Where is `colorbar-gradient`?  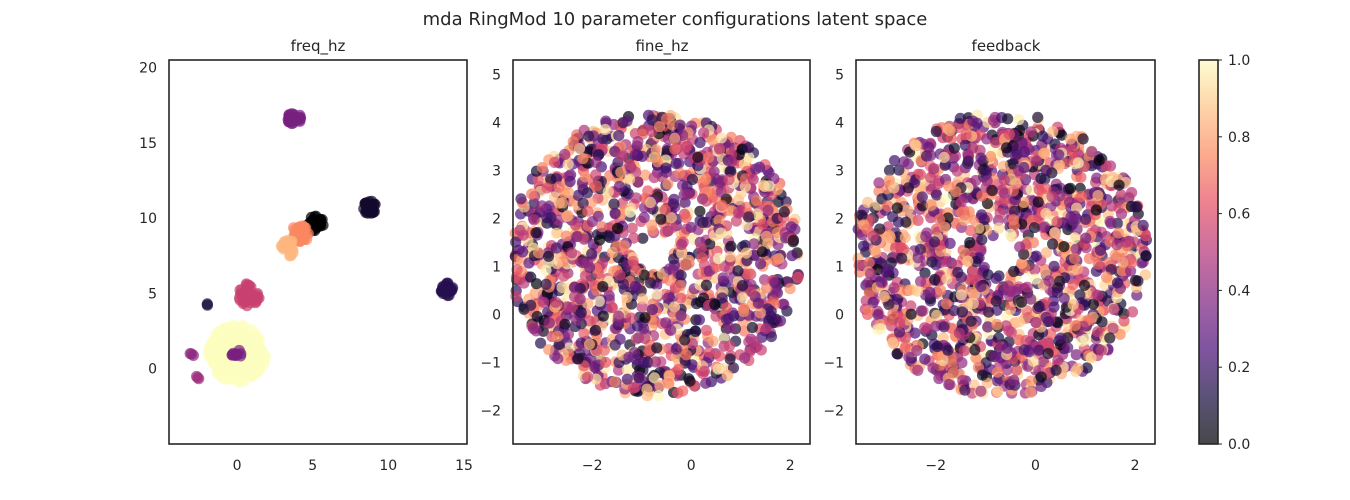 colorbar-gradient is located at coordinates (1208, 252).